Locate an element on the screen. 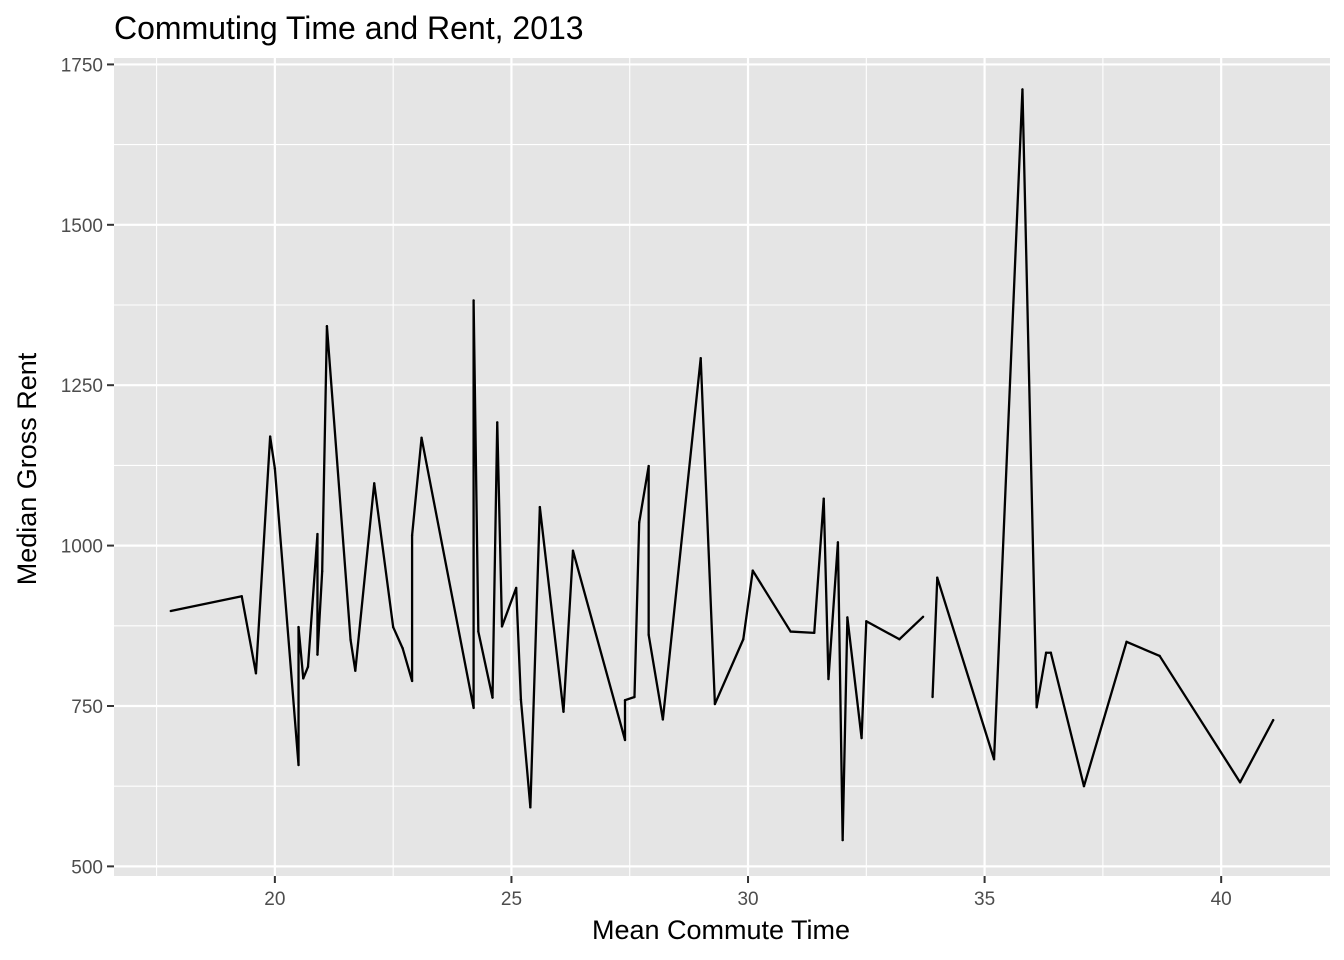 The height and width of the screenshot is (960, 1344). y-tick-label: 750 is located at coordinates (87, 707).